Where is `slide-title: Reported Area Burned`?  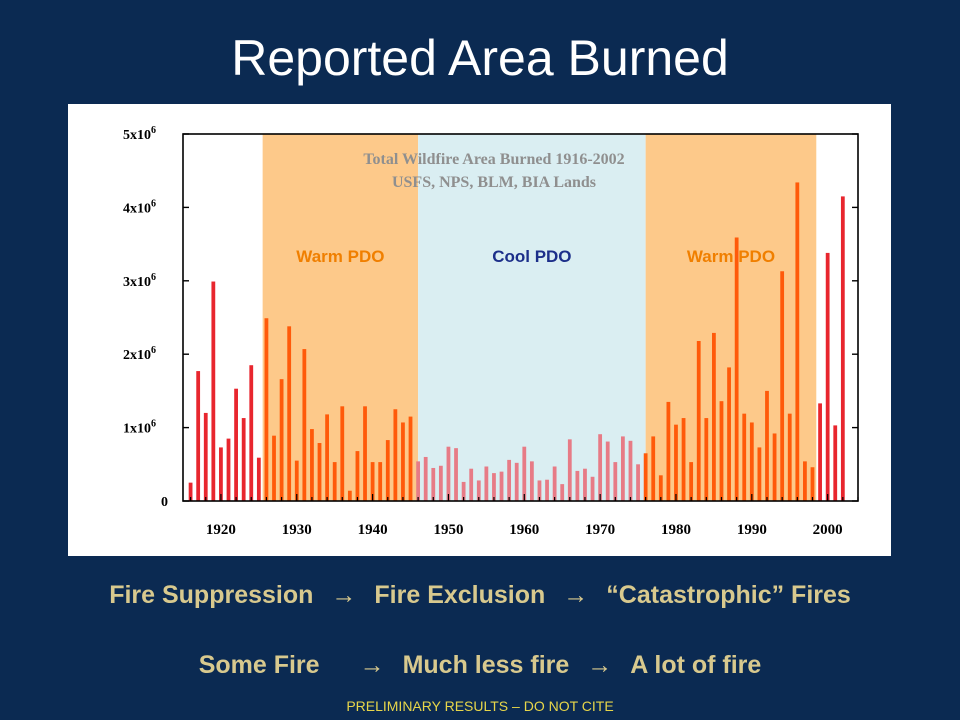
slide-title: Reported Area Burned is located at coordinates (480, 58).